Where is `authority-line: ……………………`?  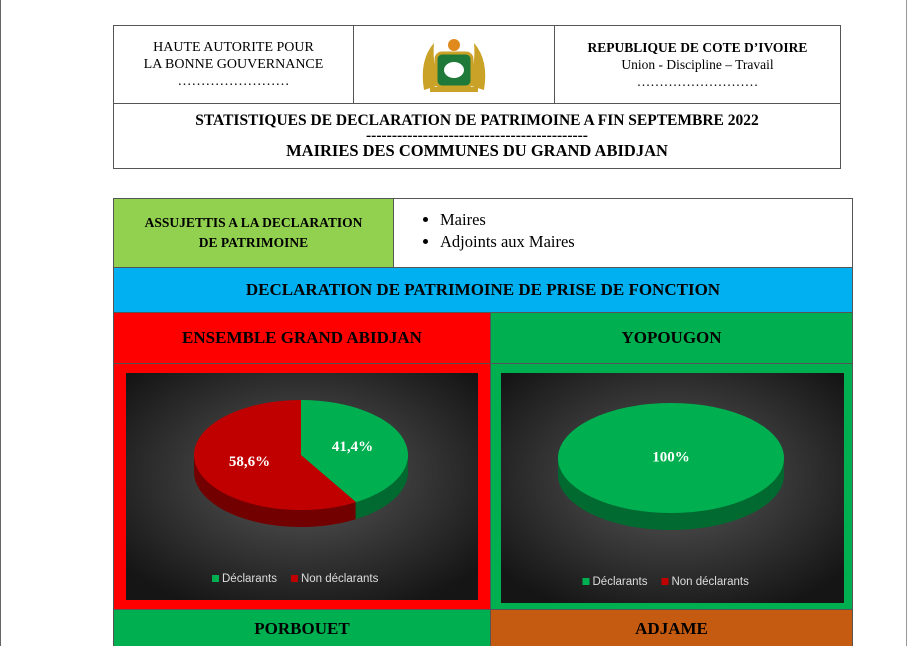
authority-line: …………………… is located at coordinates (233, 81).